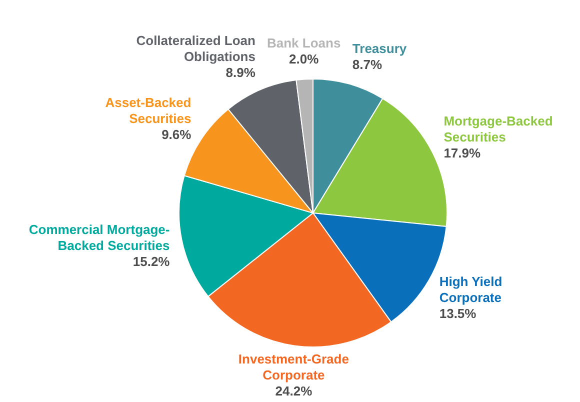  What do you see at coordinates (458, 314) in the screenshot?
I see `data-label: 13.5%` at bounding box center [458, 314].